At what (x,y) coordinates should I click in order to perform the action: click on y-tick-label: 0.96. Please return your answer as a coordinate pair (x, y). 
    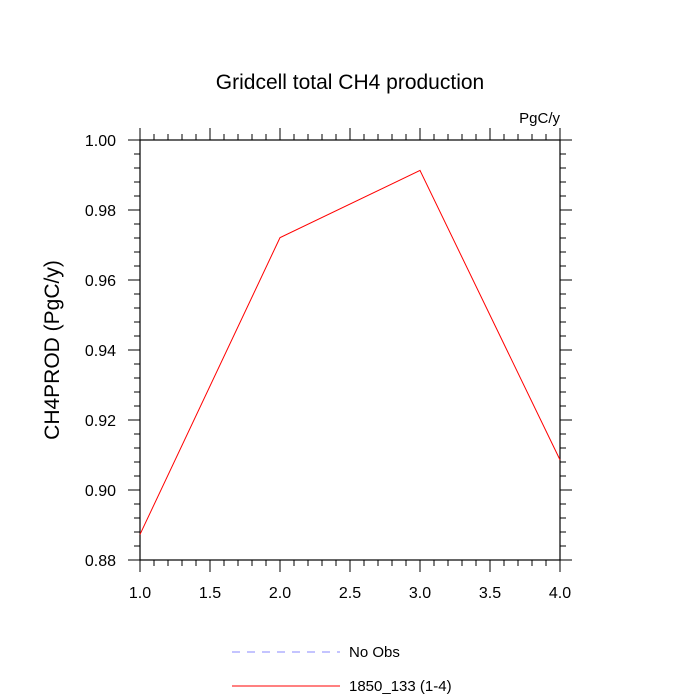
    Looking at the image, I should click on (100, 281).